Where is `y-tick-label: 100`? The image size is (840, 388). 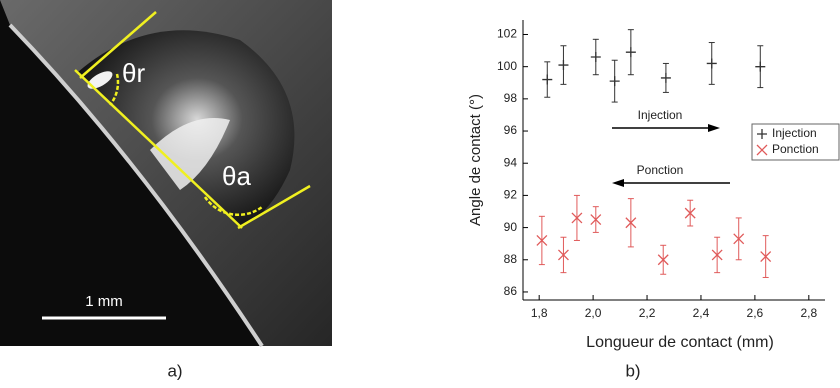 y-tick-label: 100 is located at coordinates (507, 66).